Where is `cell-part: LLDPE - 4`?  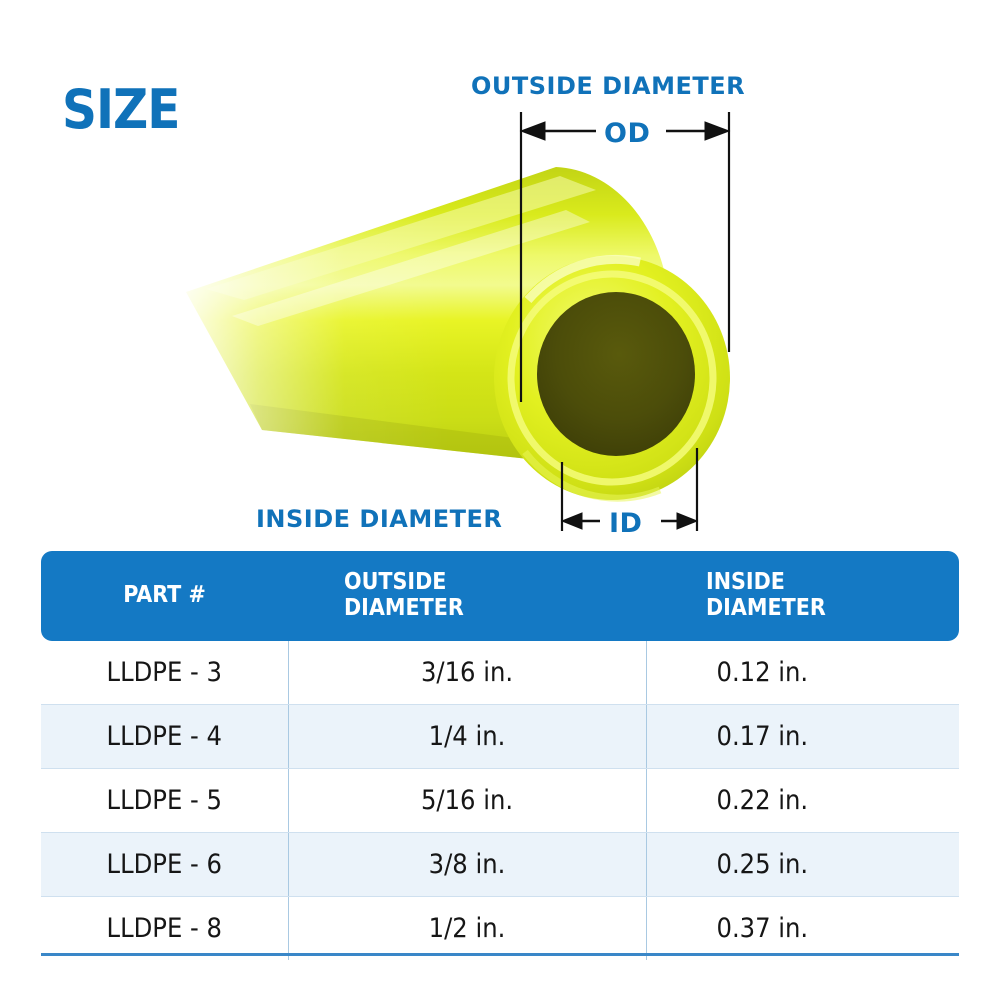
cell-part: LLDPE - 4 is located at coordinates (165, 736).